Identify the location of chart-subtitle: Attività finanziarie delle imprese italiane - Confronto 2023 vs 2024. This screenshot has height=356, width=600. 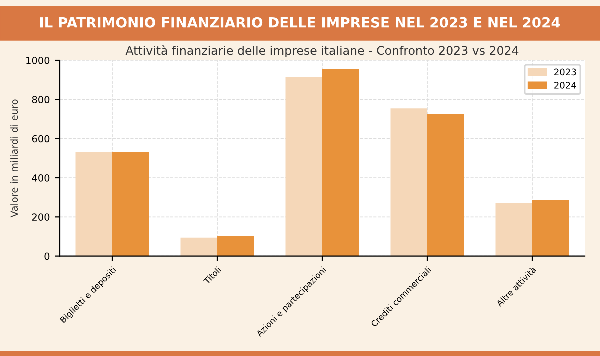
(322, 52).